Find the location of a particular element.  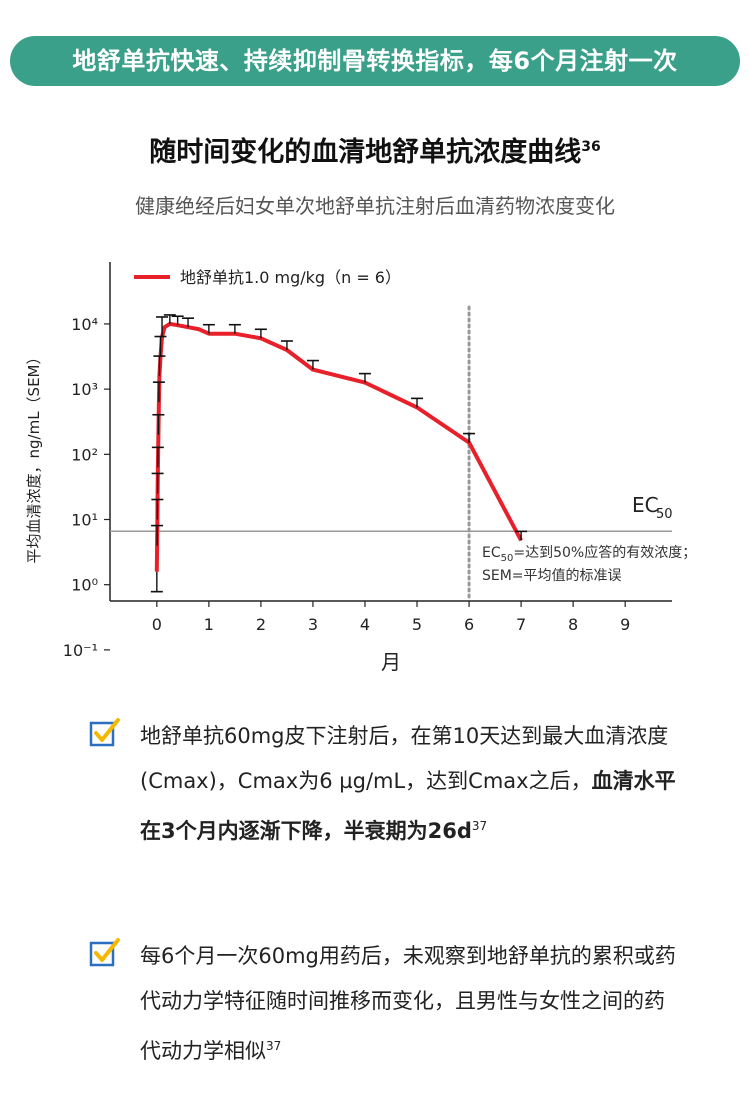

x-tick-label: 5 is located at coordinates (417, 624).